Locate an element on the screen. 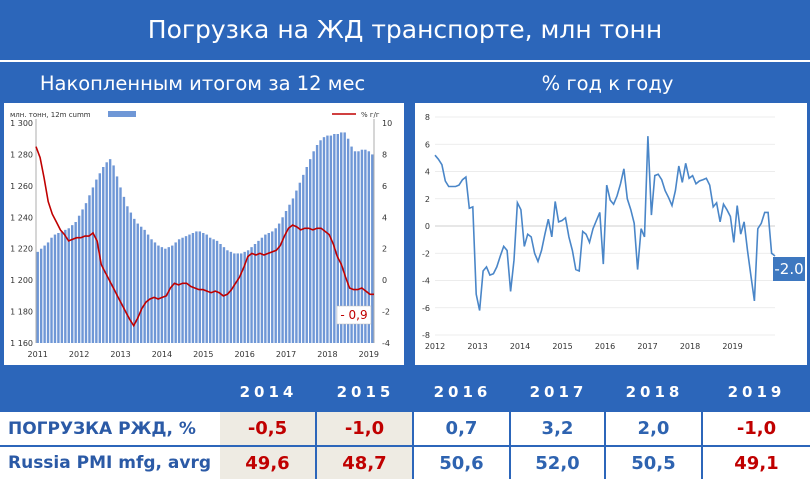 This screenshot has width=810, height=479. table-cell: 52,0 is located at coordinates (557, 463).